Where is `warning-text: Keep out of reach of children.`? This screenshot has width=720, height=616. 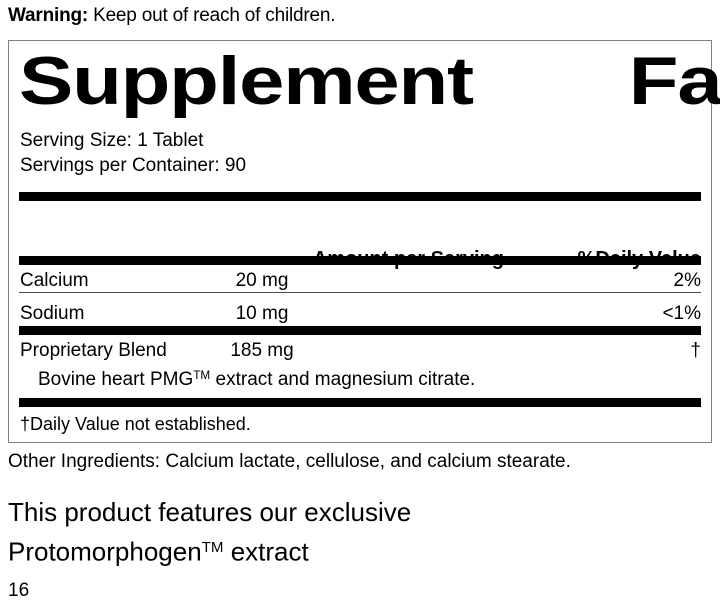
warning-text: Keep out of reach of children. is located at coordinates (212, 15).